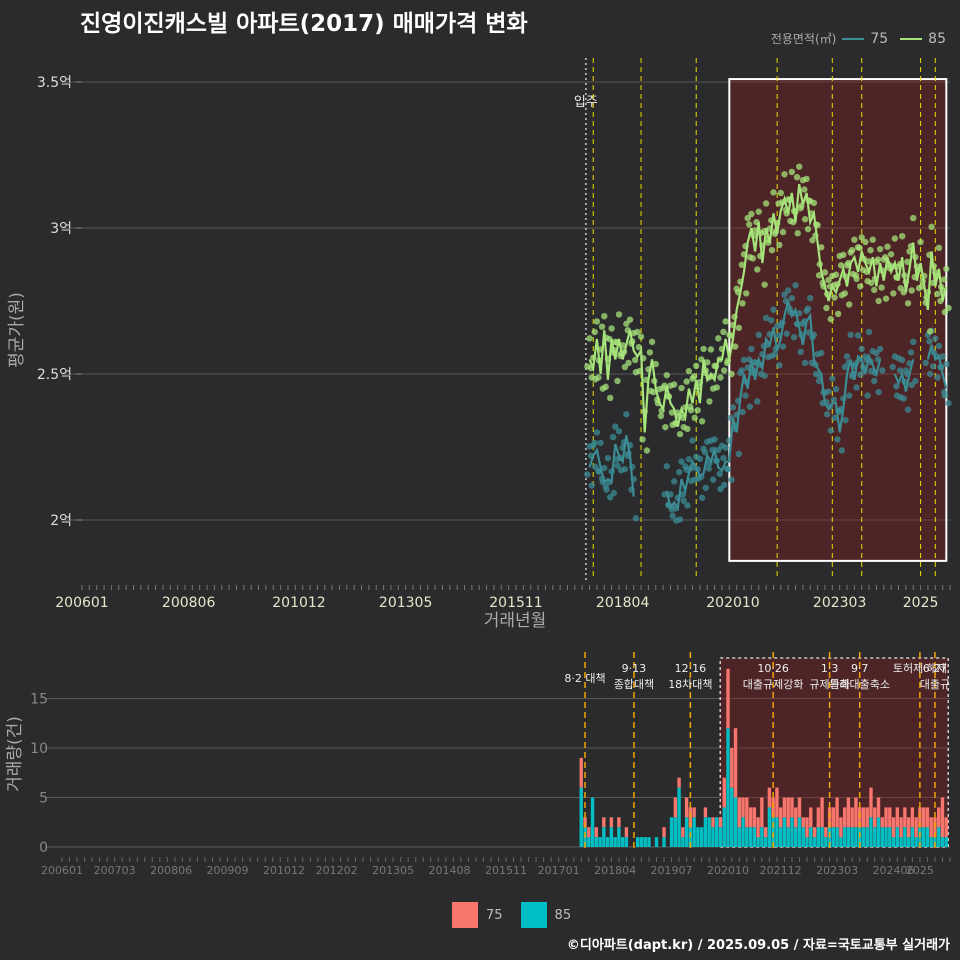  What do you see at coordinates (171, 870) in the screenshot?
I see `x-tick-label-bottom: 200806` at bounding box center [171, 870].